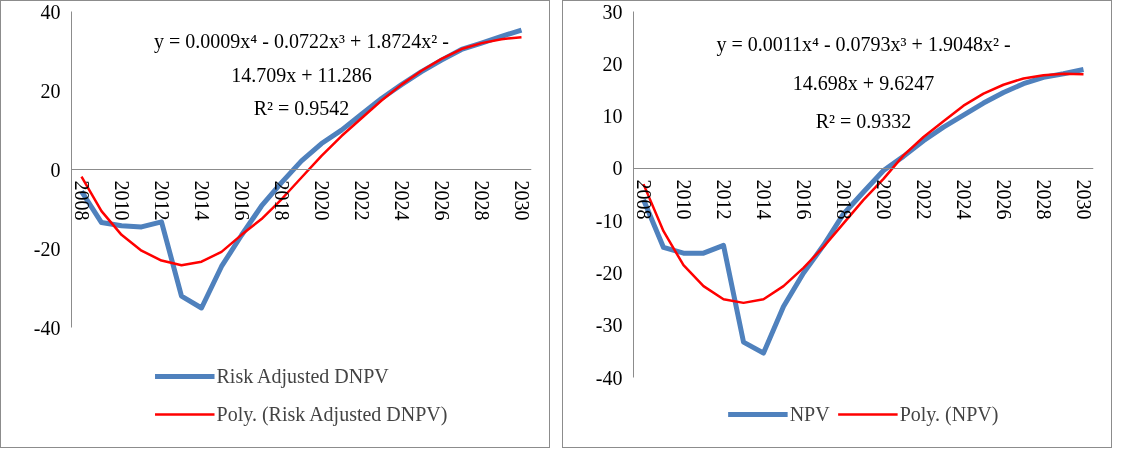 The image size is (1129, 460). Describe the element at coordinates (863, 121) in the screenshot. I see `annotation: R² = 0.9332` at that location.